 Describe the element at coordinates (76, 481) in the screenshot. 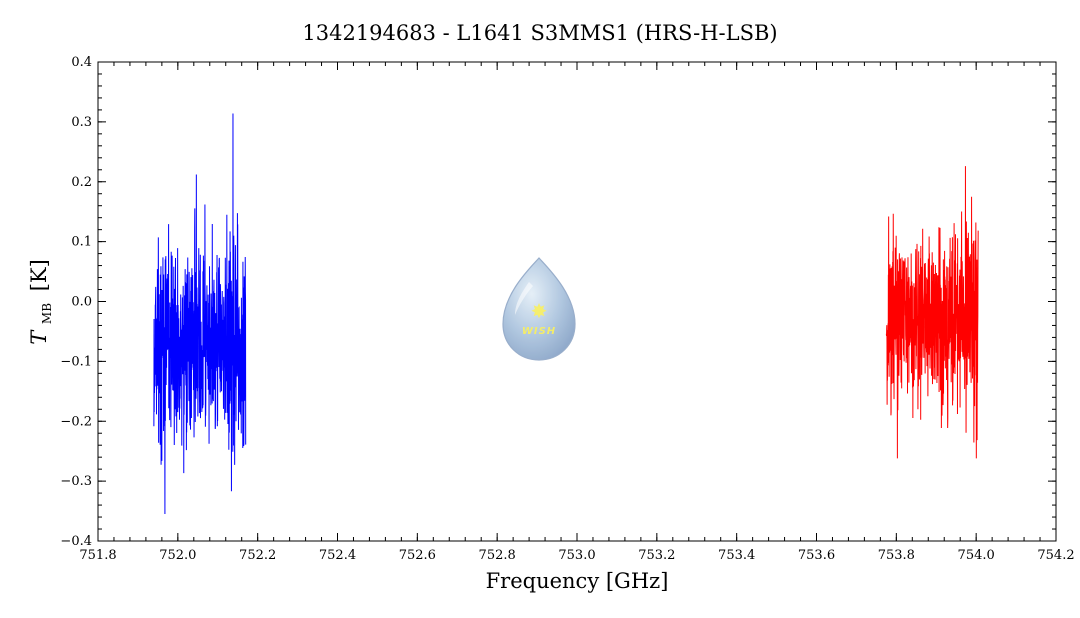

I see `y-tick-label: −0.3` at that location.